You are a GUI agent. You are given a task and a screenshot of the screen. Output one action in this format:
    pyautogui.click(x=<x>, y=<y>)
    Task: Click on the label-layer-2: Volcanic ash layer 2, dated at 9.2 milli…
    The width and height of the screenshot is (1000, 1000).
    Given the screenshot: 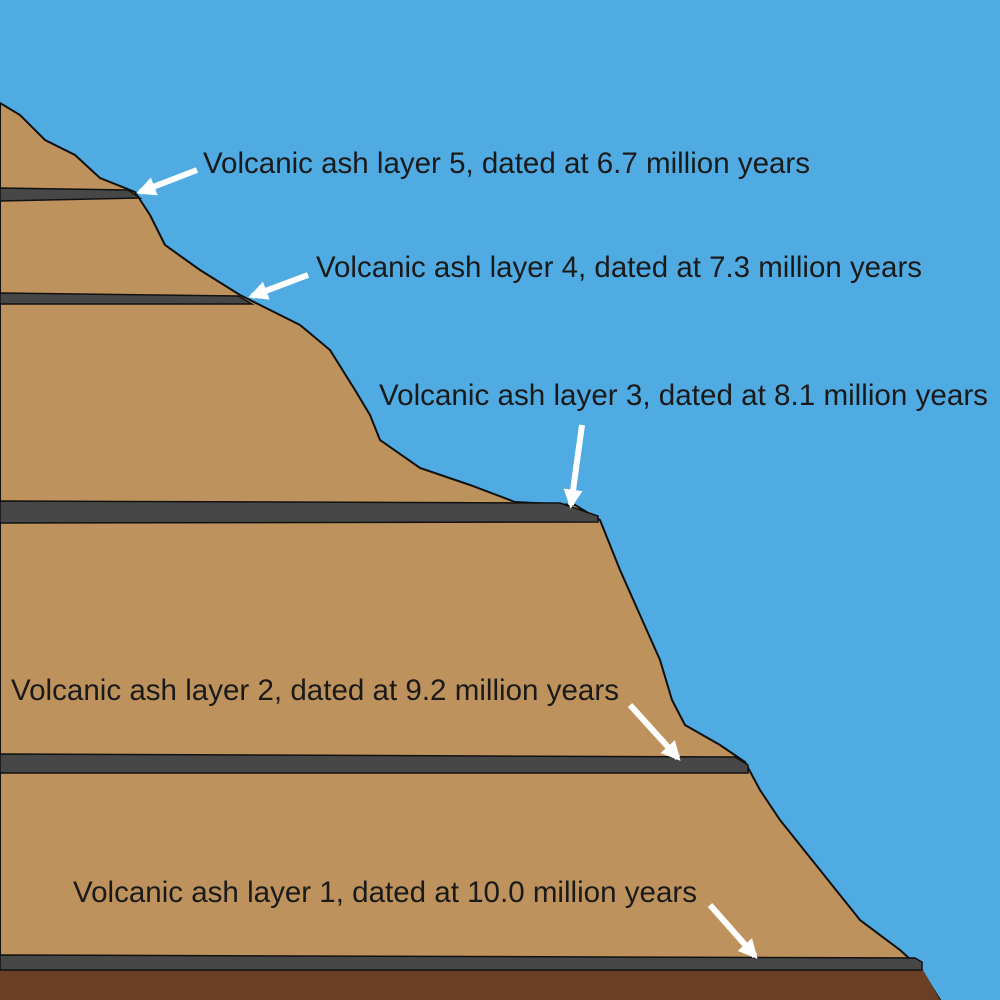 What is the action you would take?
    pyautogui.click(x=315, y=690)
    